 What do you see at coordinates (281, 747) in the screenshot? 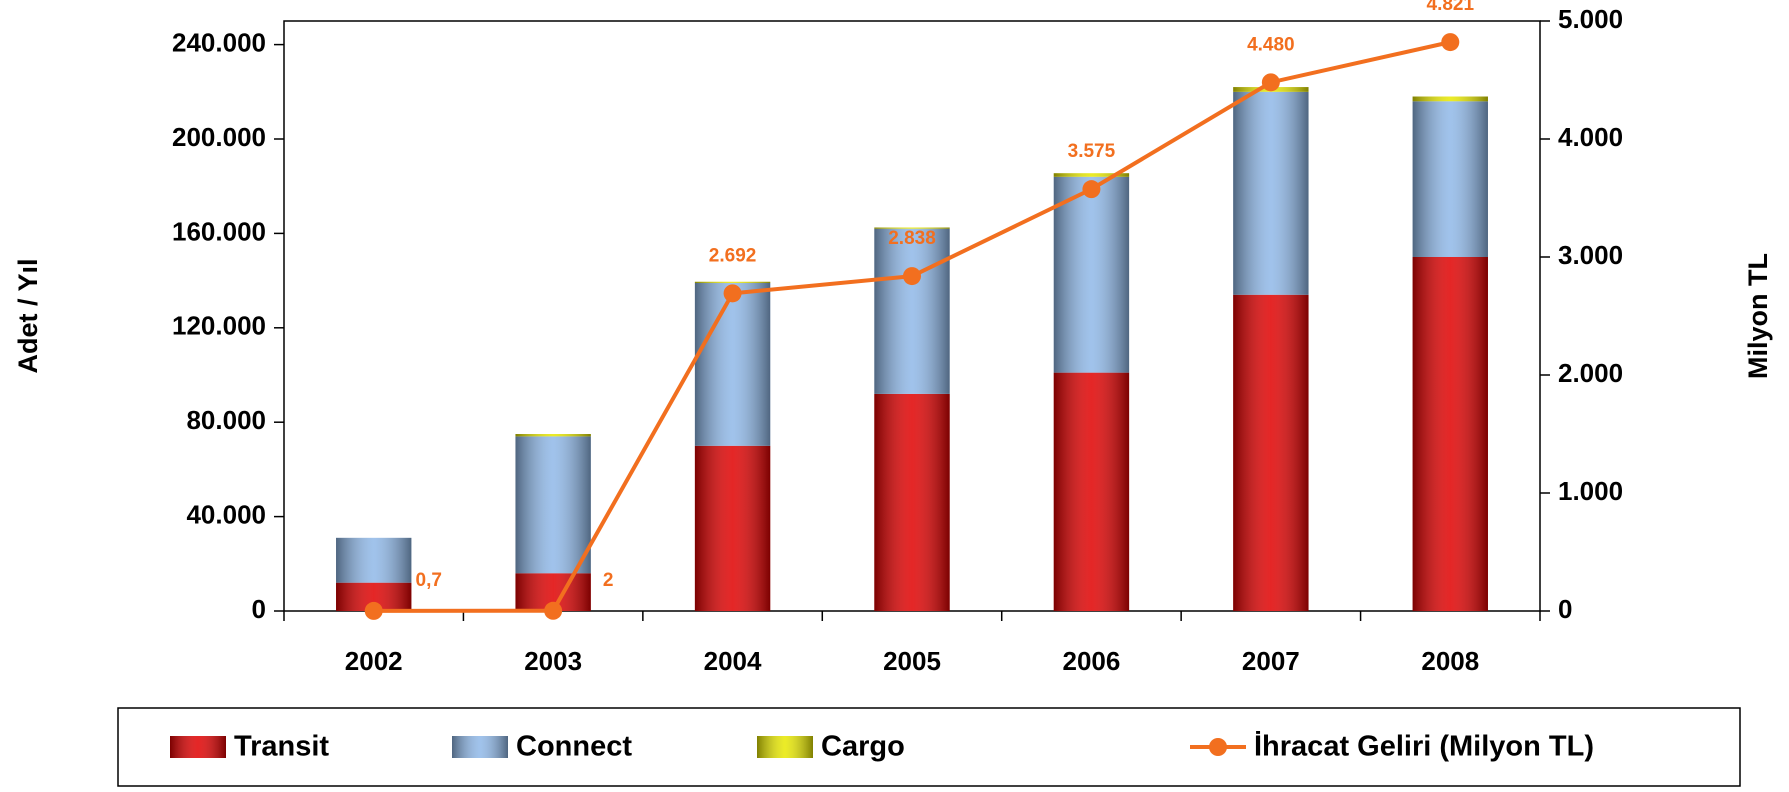
I see `legend-label: Transit` at bounding box center [281, 747].